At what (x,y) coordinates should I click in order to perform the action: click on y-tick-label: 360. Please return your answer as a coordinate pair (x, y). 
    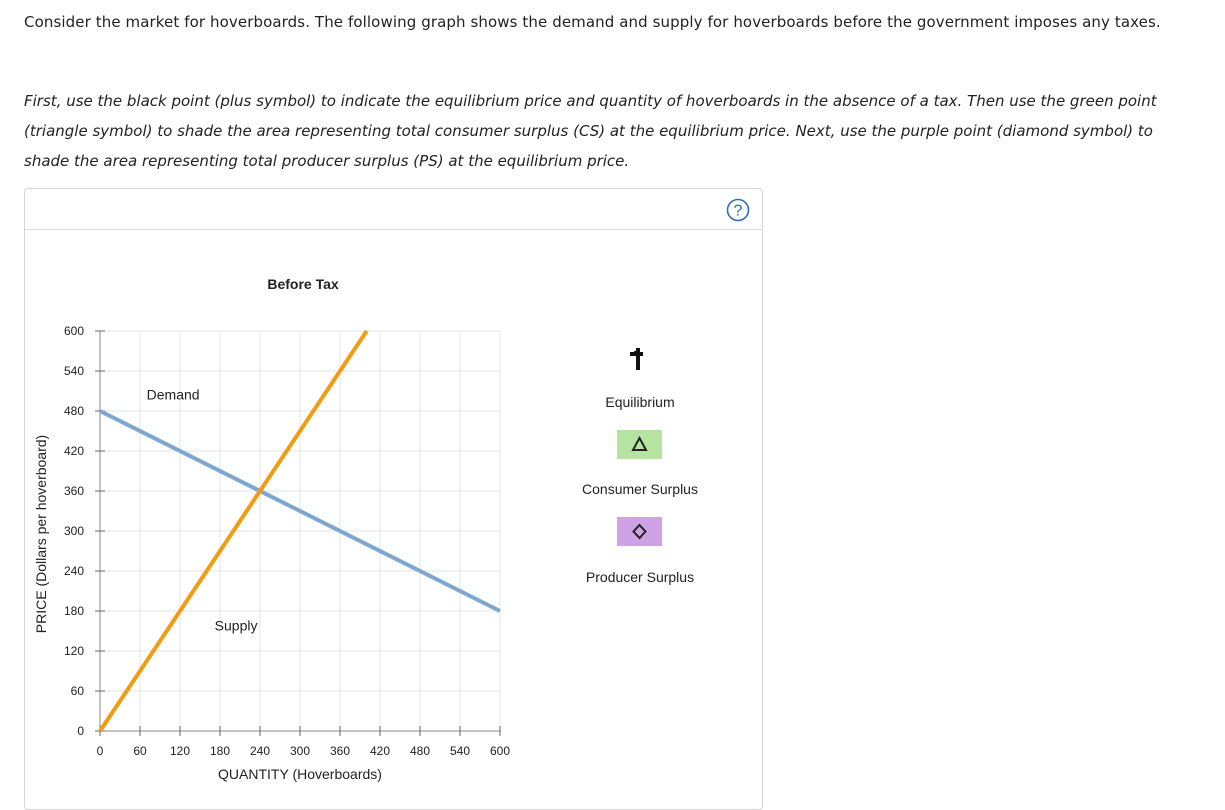
    Looking at the image, I should click on (74, 491).